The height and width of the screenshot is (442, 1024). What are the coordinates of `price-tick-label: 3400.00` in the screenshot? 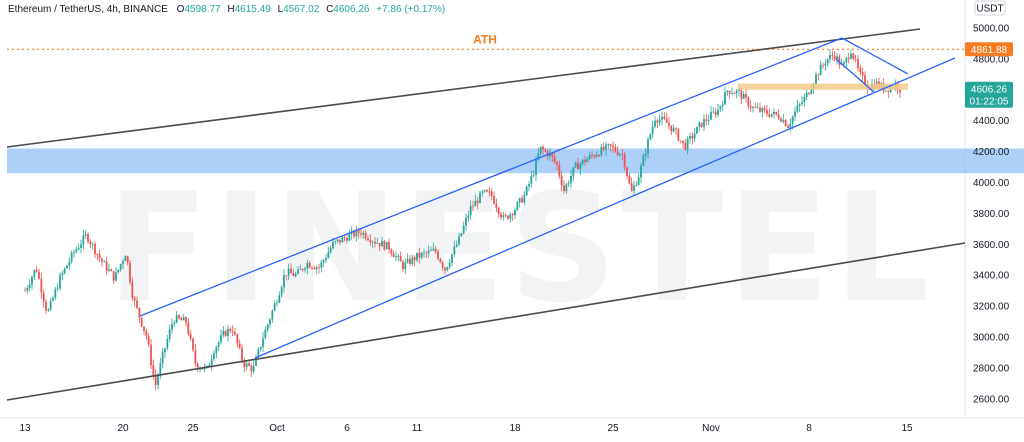 It's located at (991, 276).